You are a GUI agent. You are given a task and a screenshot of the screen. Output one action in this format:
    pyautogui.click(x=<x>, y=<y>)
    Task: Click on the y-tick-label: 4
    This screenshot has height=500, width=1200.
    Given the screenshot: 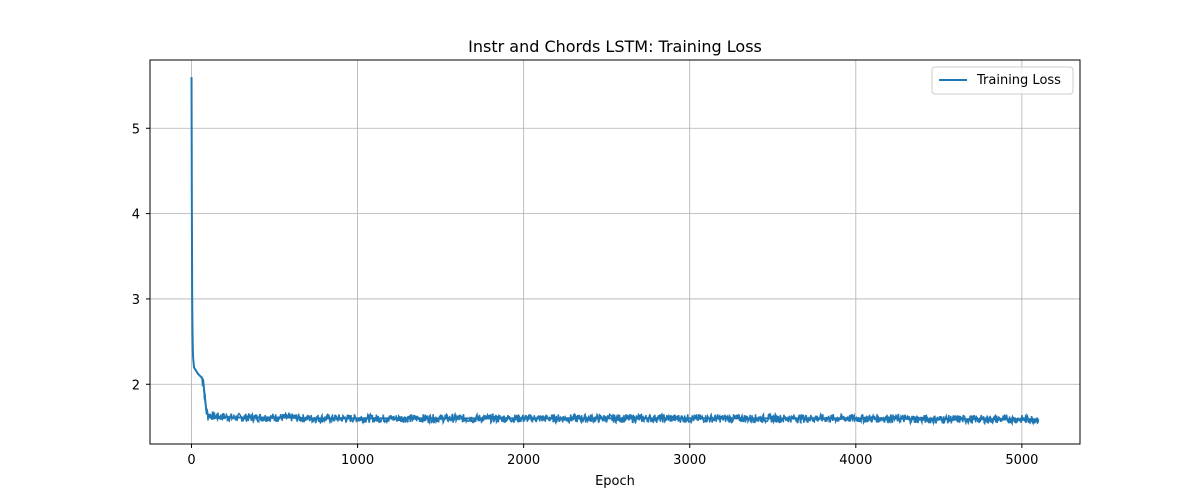 What is the action you would take?
    pyautogui.click(x=136, y=215)
    